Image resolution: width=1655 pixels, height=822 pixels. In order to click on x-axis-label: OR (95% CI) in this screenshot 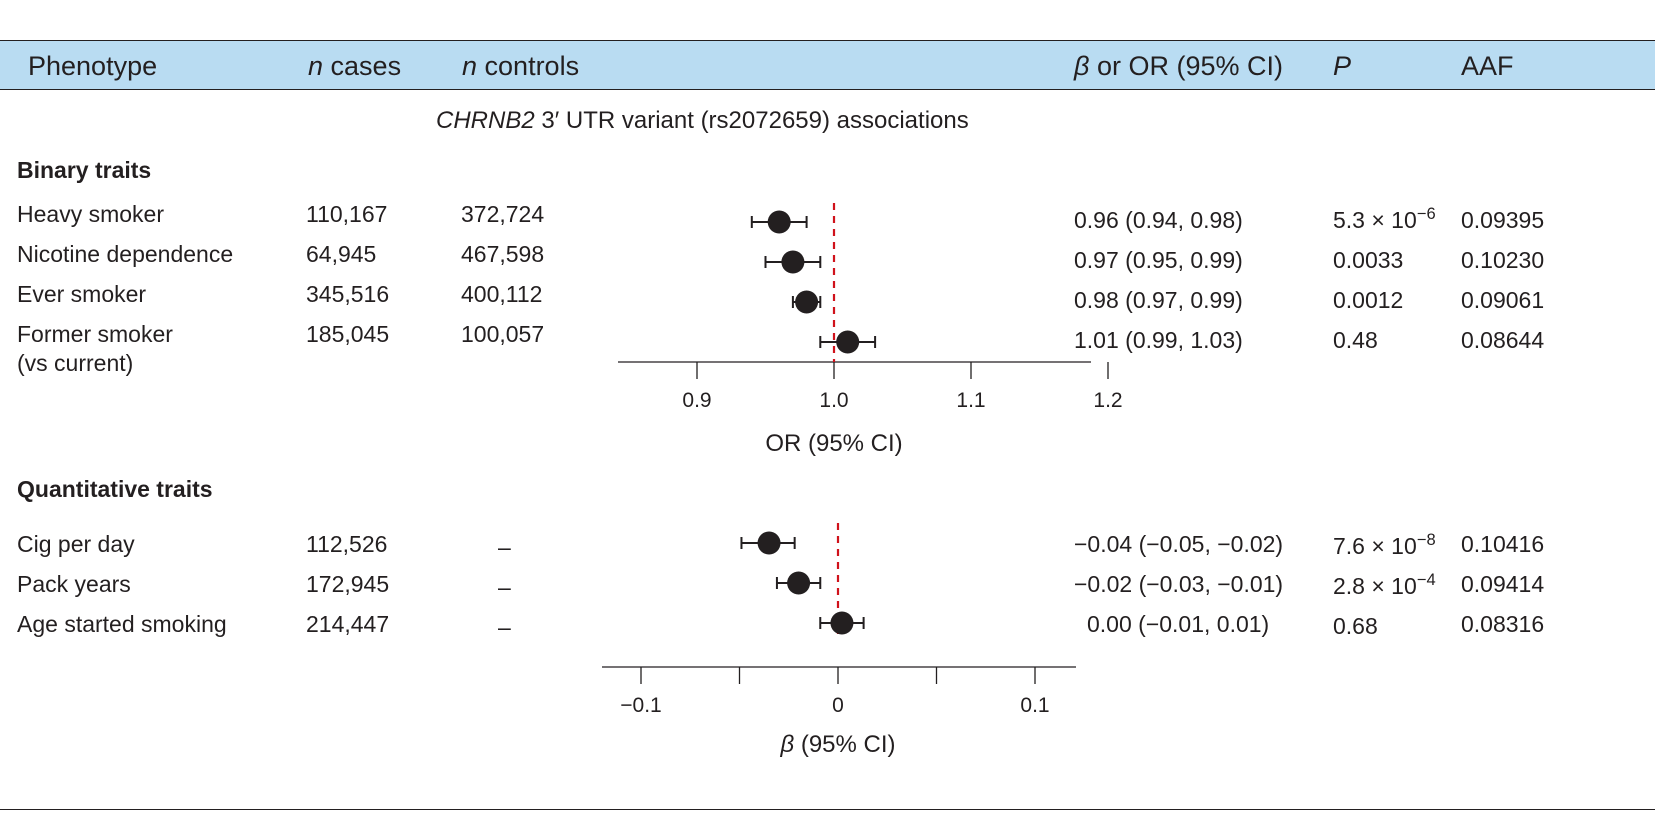, I will do `click(833, 443)`.